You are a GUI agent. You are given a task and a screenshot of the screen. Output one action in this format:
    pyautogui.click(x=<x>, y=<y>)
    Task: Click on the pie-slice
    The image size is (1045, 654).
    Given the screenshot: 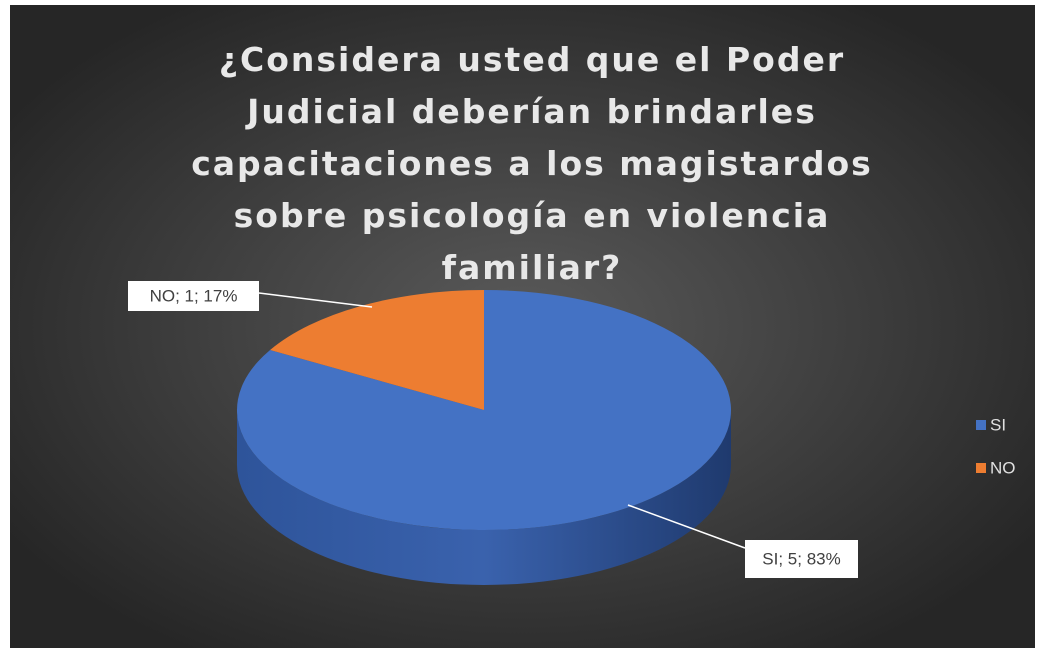 What is the action you would take?
    pyautogui.click(x=377, y=350)
    